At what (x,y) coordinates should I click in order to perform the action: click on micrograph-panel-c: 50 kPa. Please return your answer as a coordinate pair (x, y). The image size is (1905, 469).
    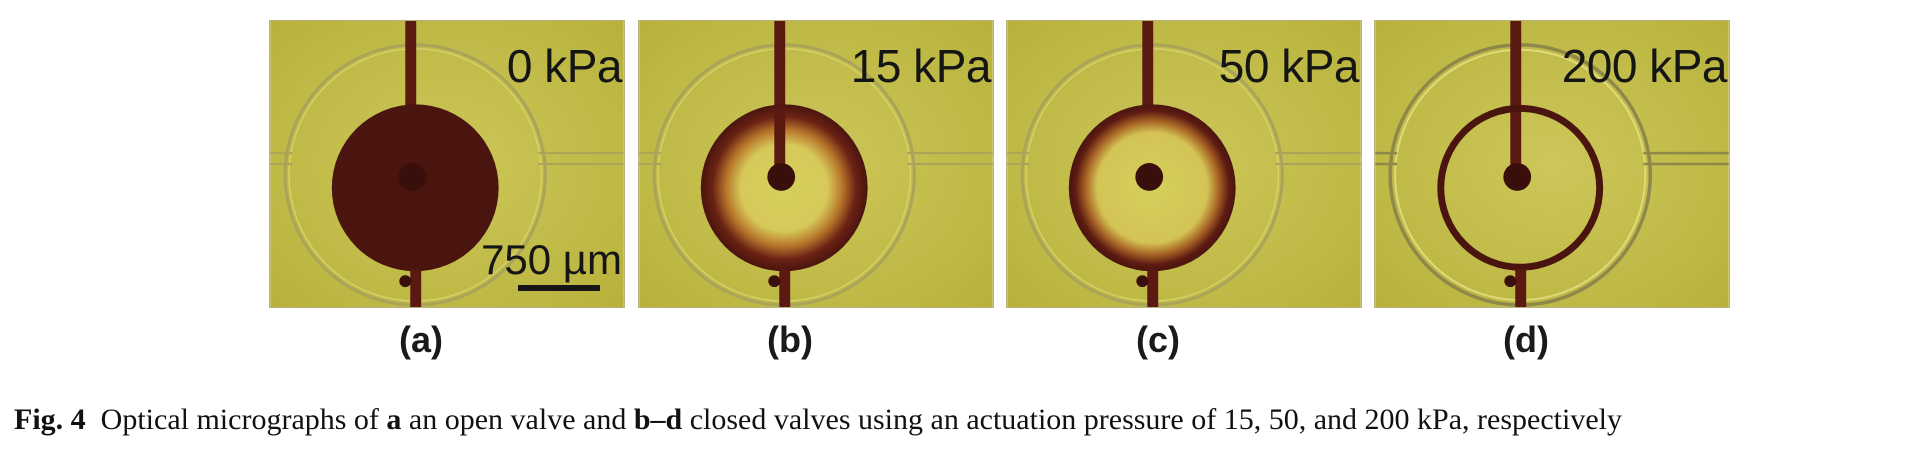
    Looking at the image, I should click on (1184, 164).